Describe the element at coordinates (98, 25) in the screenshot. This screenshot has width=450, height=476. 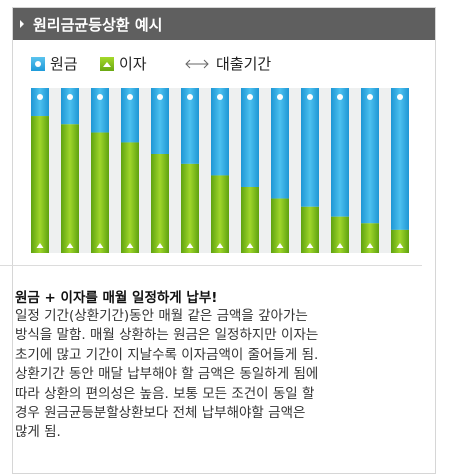
I see `panel-title: 원리금균등상환 예시` at that location.